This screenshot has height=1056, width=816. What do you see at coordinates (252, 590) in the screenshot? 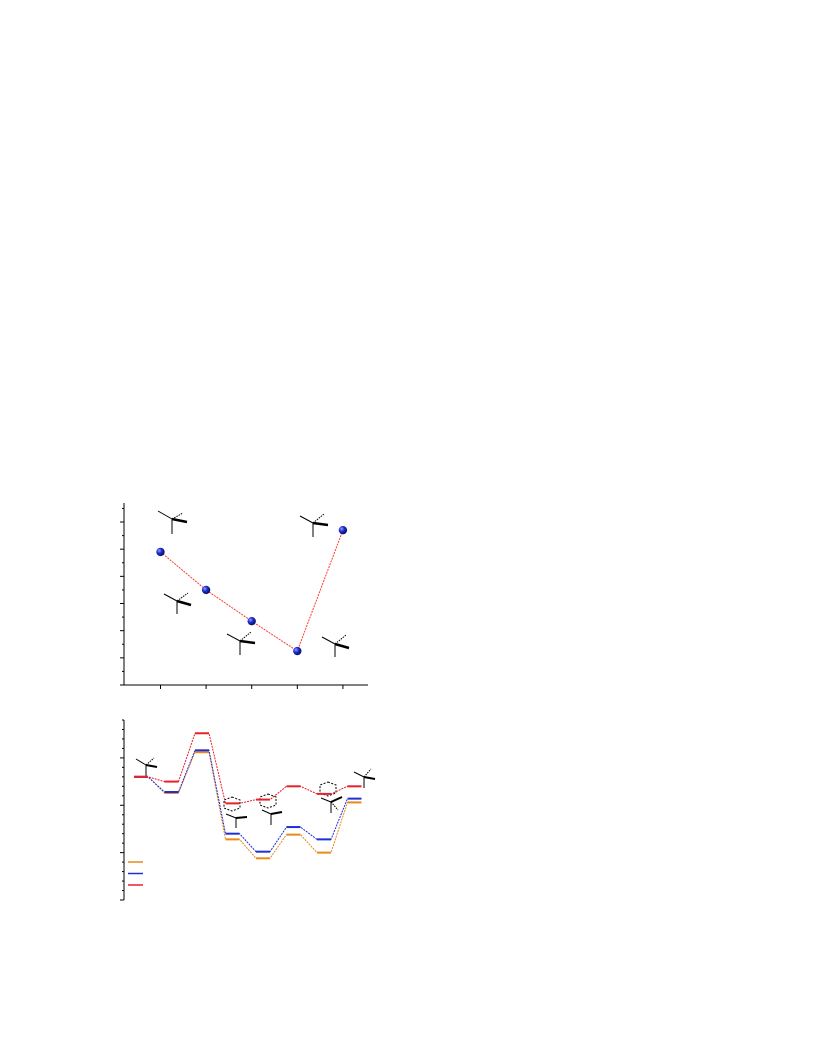
I see `chart1-series-line` at bounding box center [252, 590].